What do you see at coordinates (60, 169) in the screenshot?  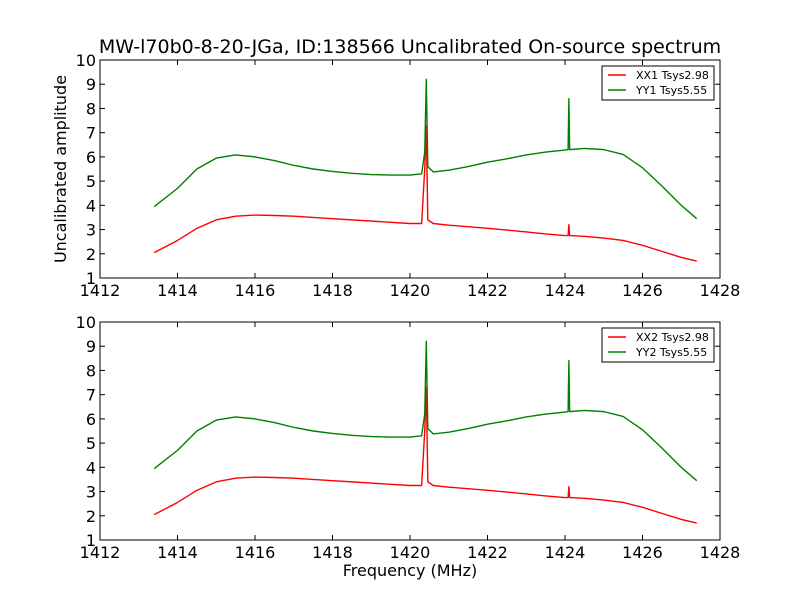 I see `y-axis-label: Uncalibrated amplitude` at bounding box center [60, 169].